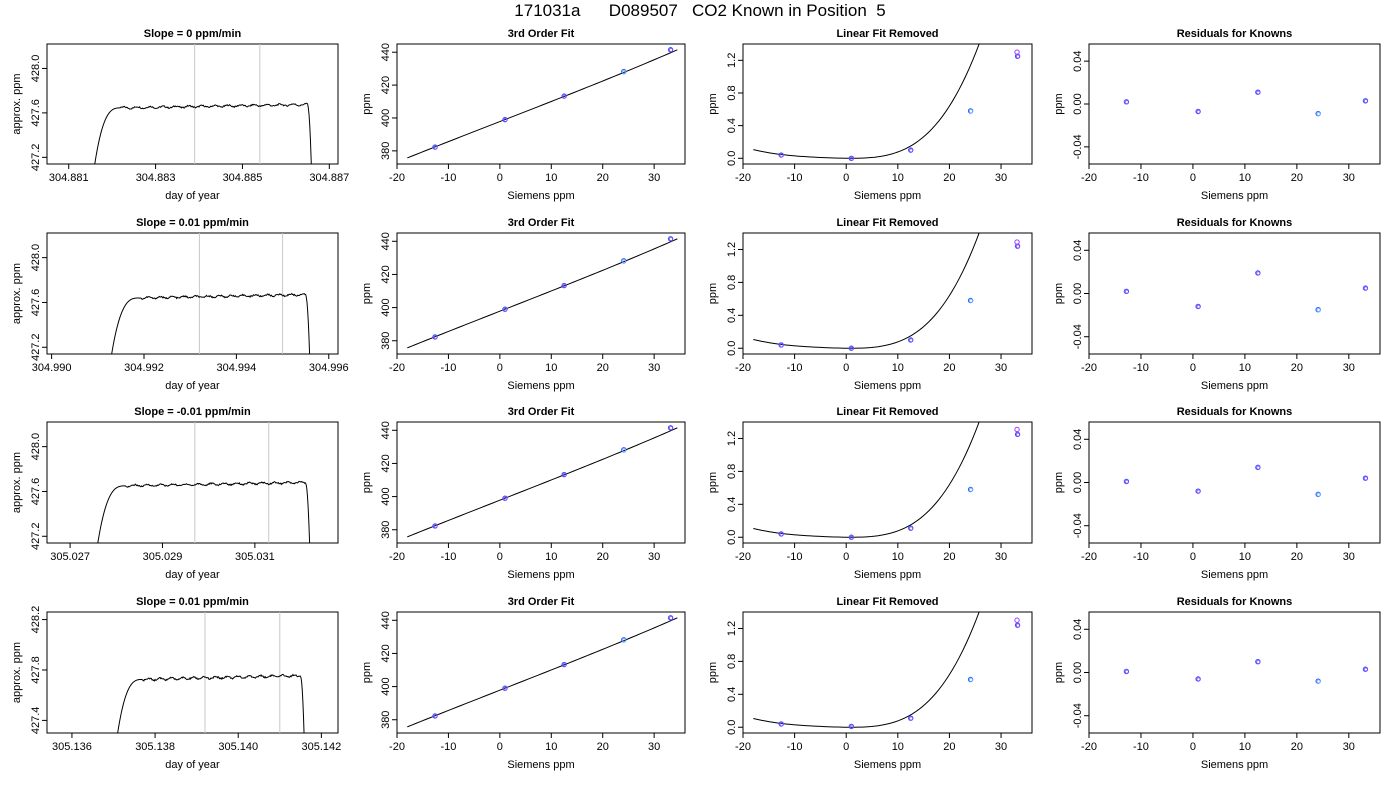 The width and height of the screenshot is (1400, 800). I want to click on y-tick-label: 427.4, so click(36, 721).